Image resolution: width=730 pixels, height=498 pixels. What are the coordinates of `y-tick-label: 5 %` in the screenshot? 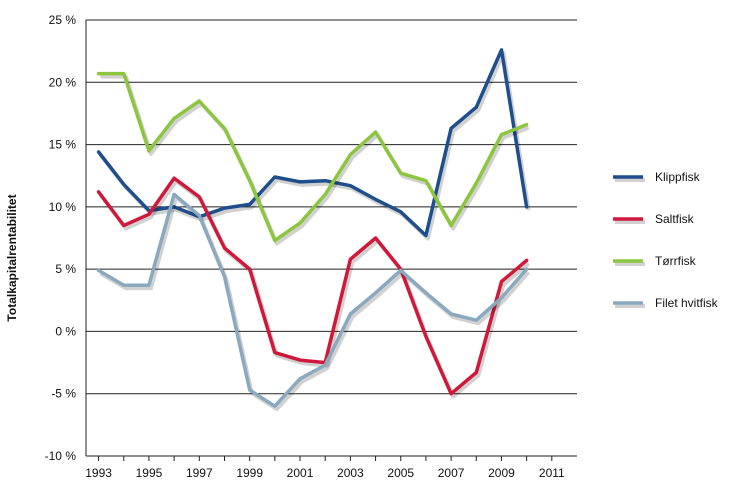 It's located at (65, 269).